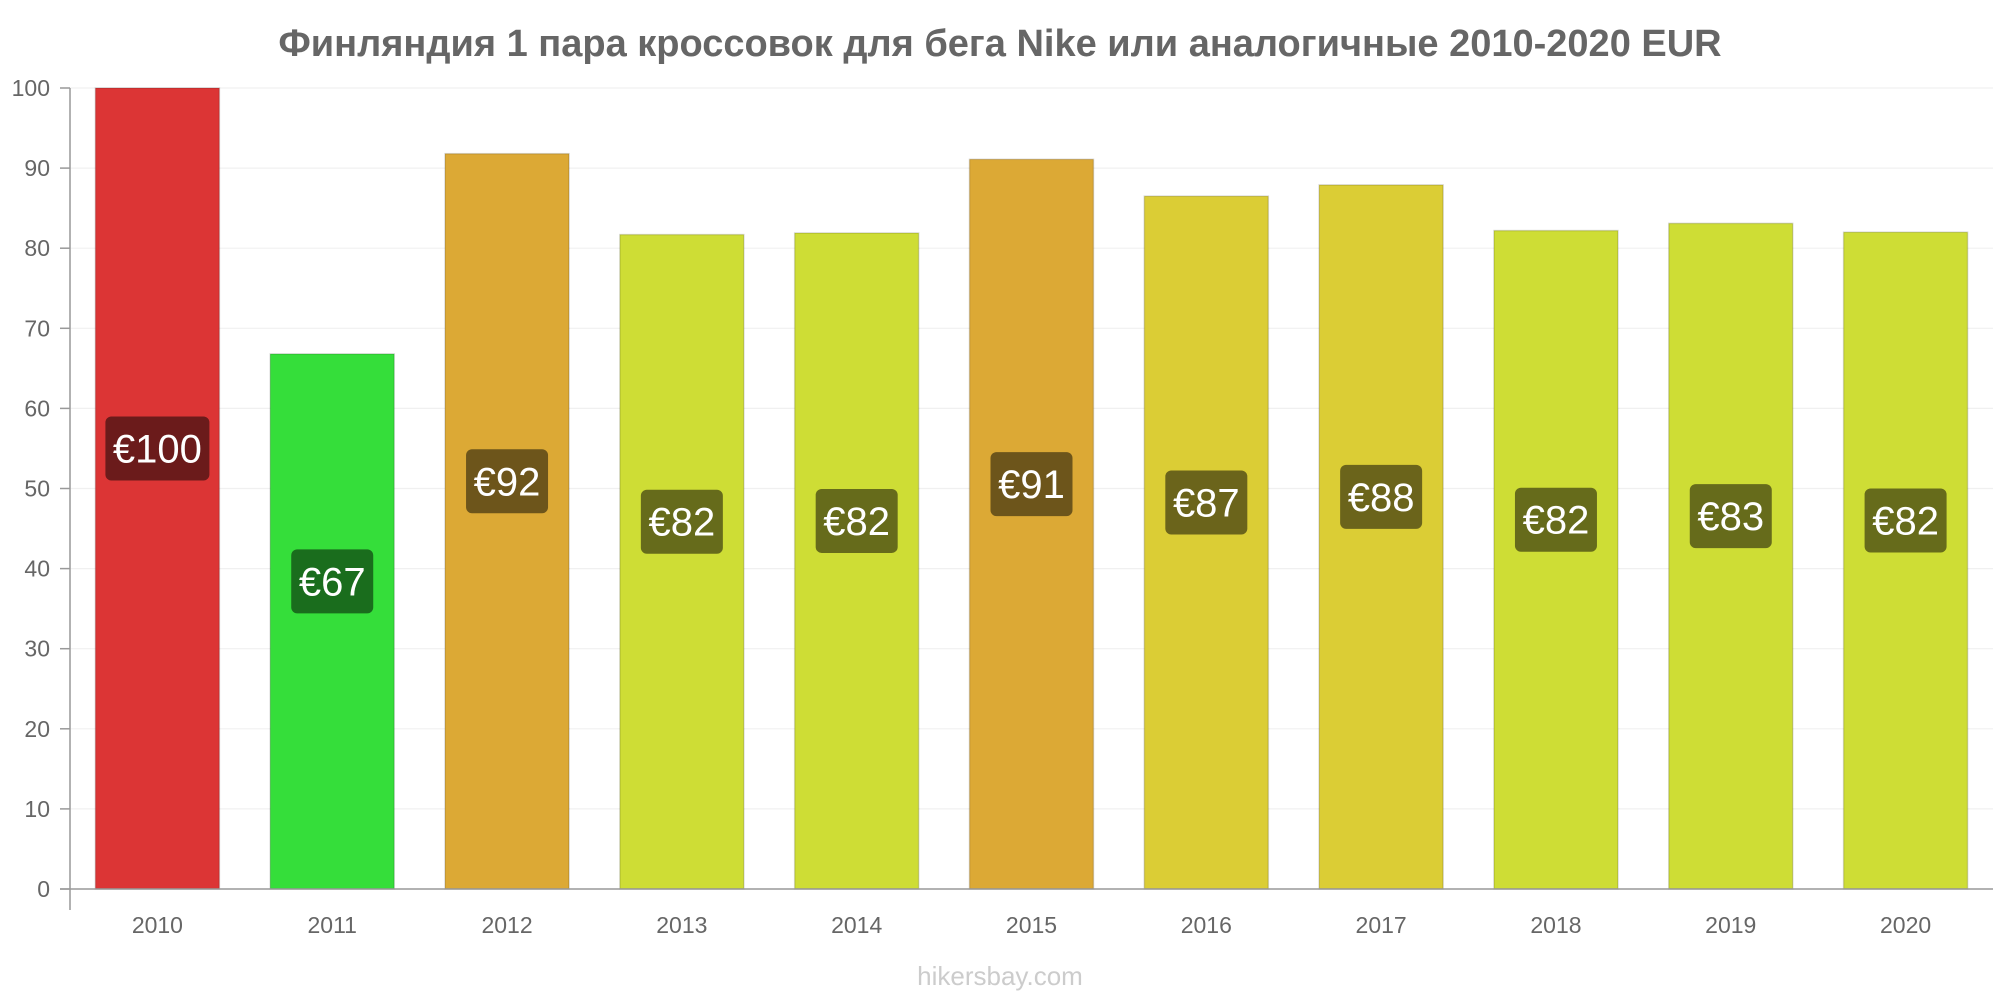 The image size is (2000, 1000). I want to click on y-tick-label: 90, so click(37, 168).